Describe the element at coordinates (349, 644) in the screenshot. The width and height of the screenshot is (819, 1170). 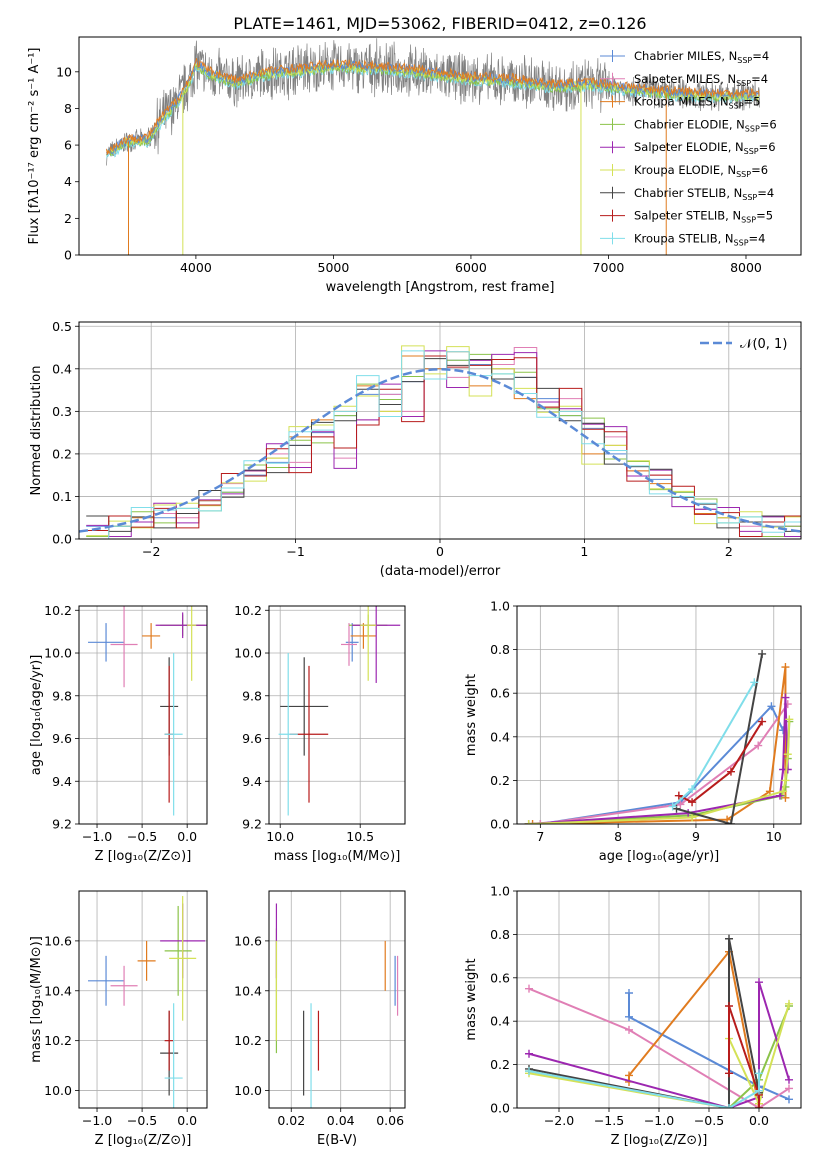
I see `errorbar-point-salpeter_miles` at that location.